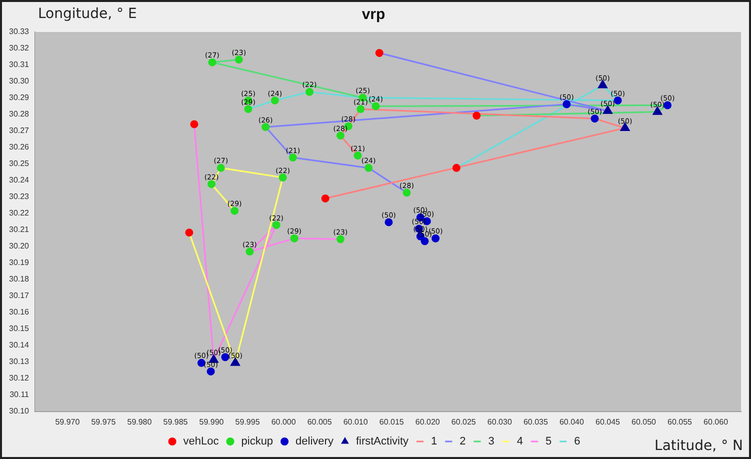 This screenshot has height=459, width=751. I want to click on y-tick-label: 30.17, so click(19, 295).